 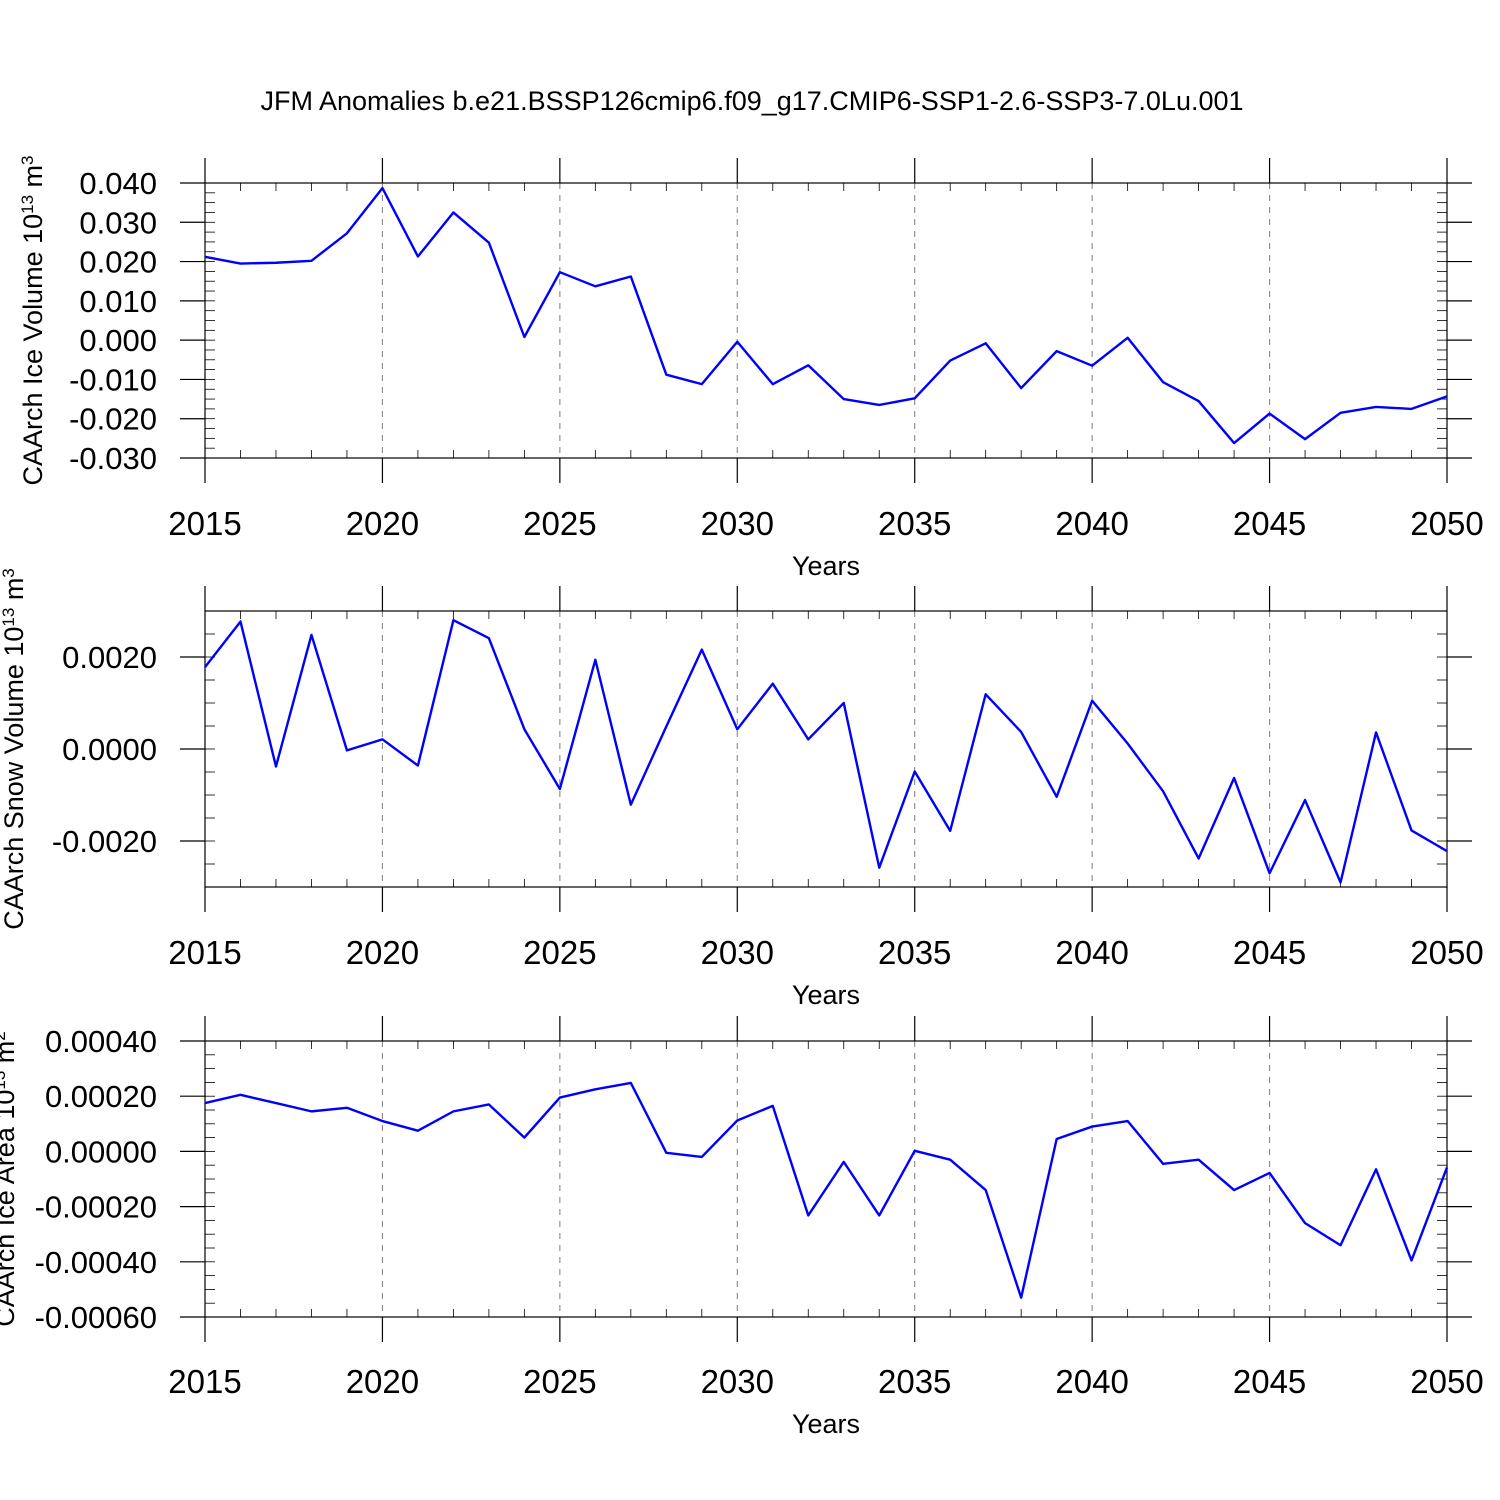 What do you see at coordinates (101, 1096) in the screenshot?
I see `y-tick-label: 0.00020` at bounding box center [101, 1096].